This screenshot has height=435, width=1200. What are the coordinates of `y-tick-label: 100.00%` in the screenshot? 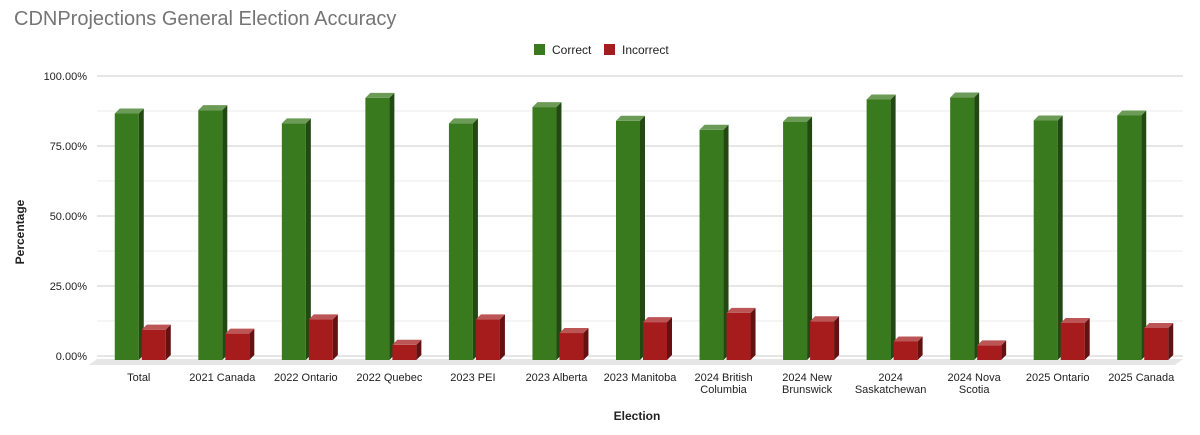 It's located at (66, 77).